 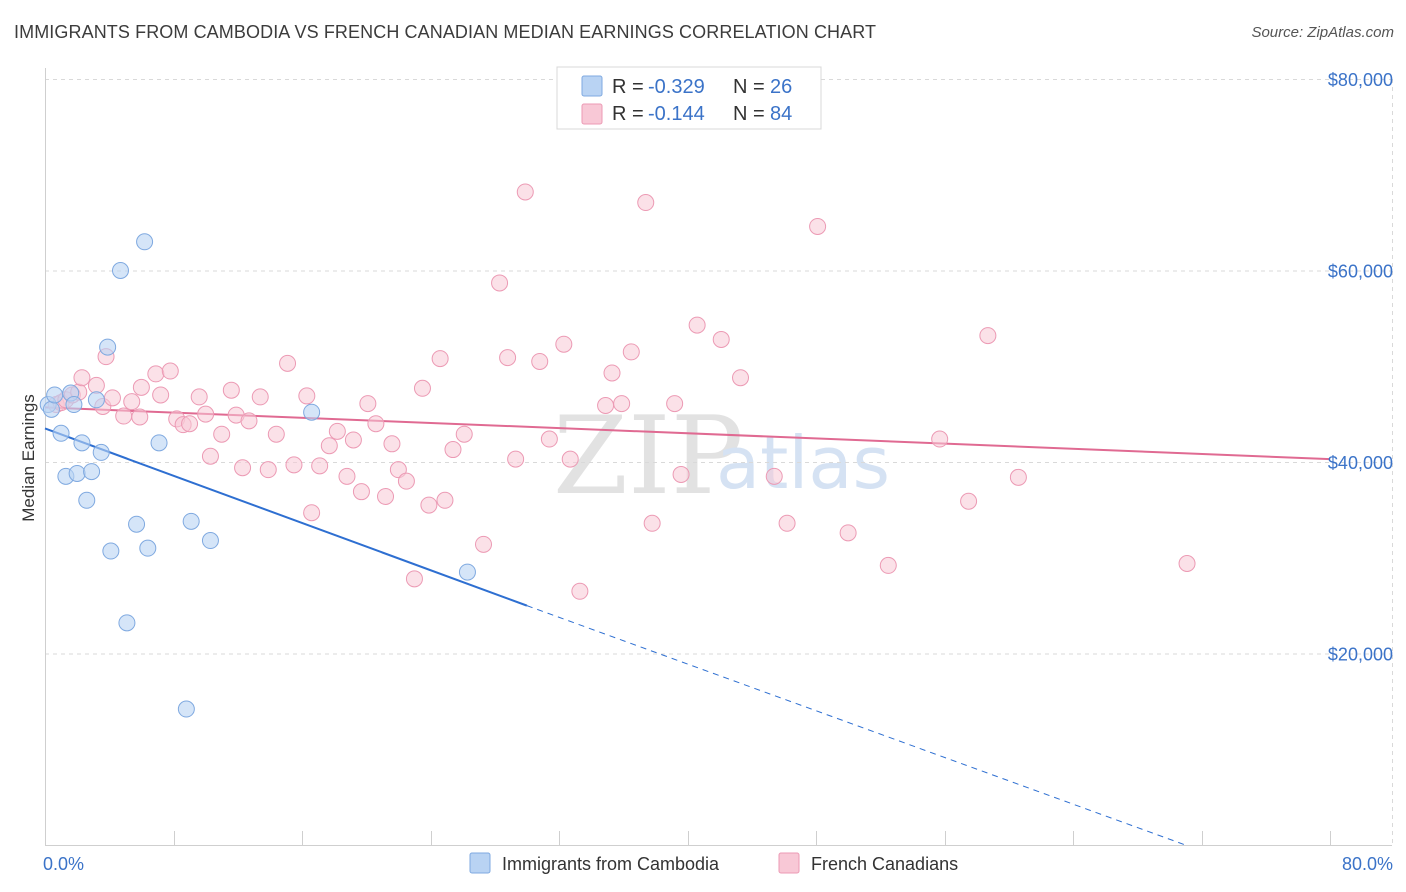 What do you see at coordinates (749, 87) in the screenshot?
I see `legend-n-label-1: N =` at bounding box center [749, 87].